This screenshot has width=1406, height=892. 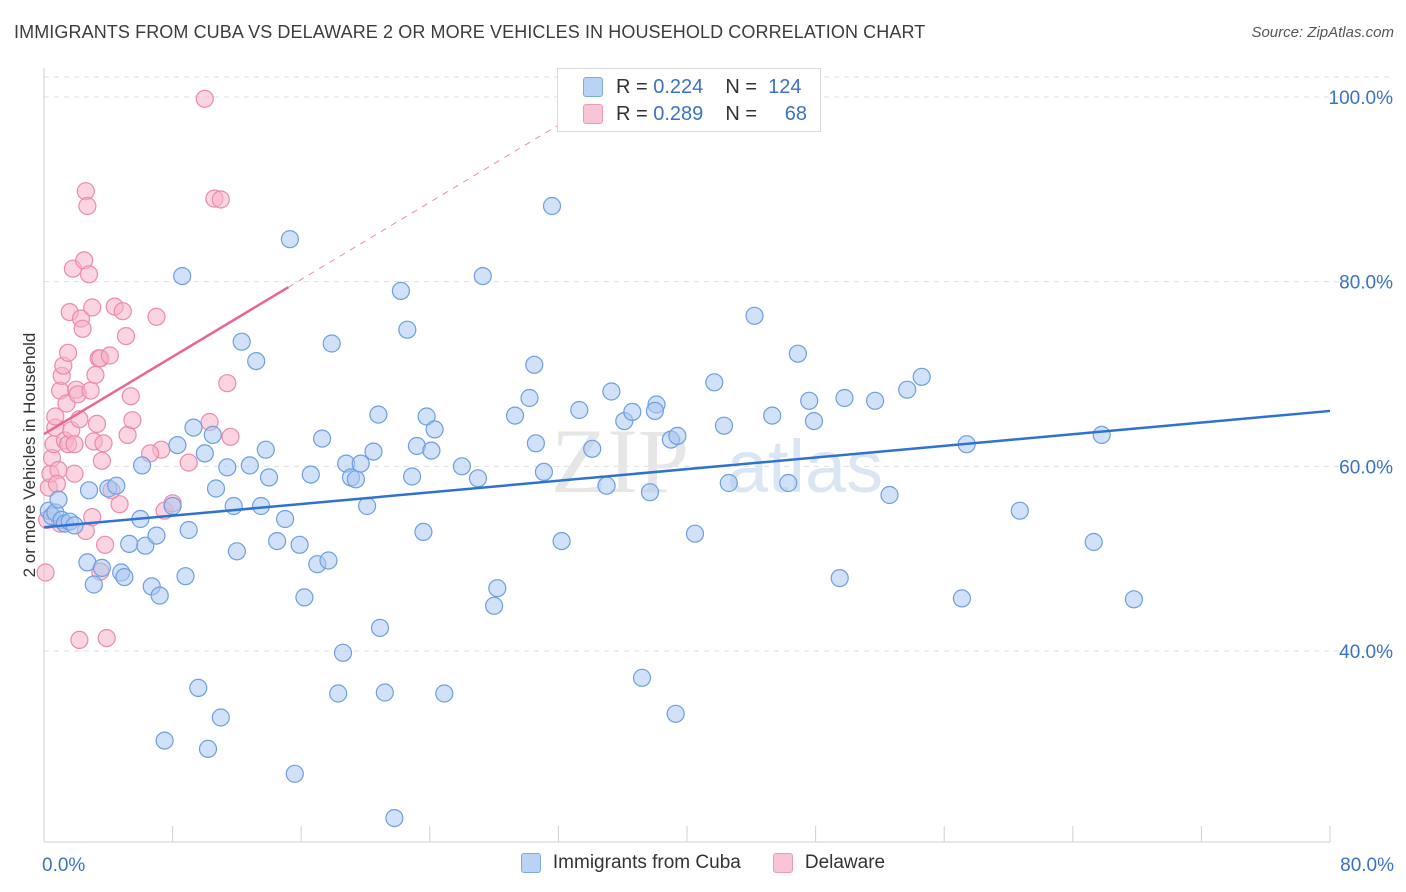 What do you see at coordinates (1366, 283) in the screenshot?
I see `y-tick-label: 80.0%` at bounding box center [1366, 283].